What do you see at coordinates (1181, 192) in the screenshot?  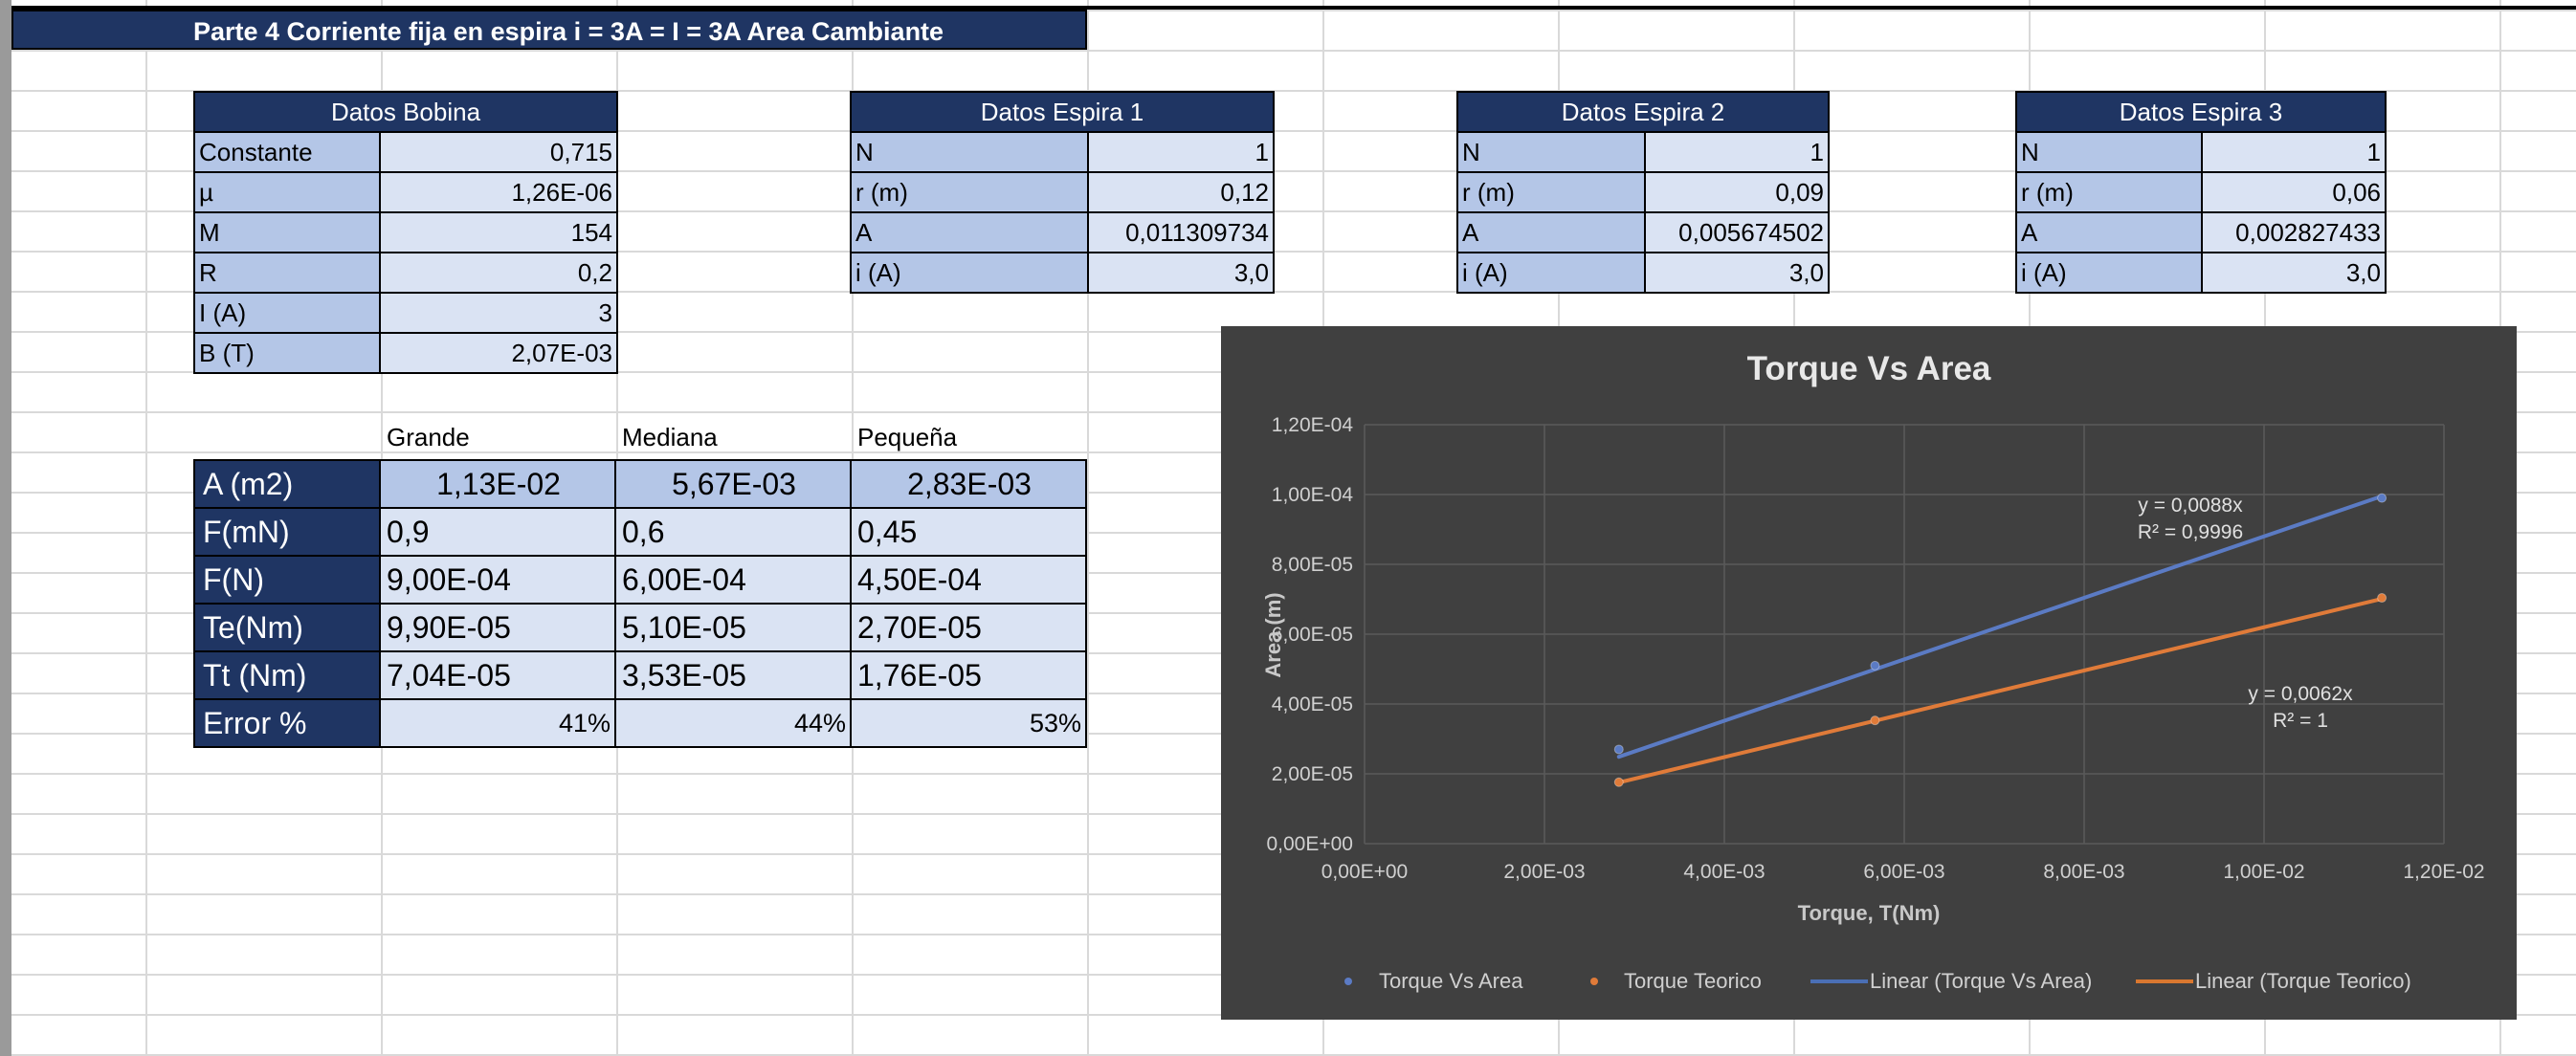 I see `cell-value: 0,12` at bounding box center [1181, 192].